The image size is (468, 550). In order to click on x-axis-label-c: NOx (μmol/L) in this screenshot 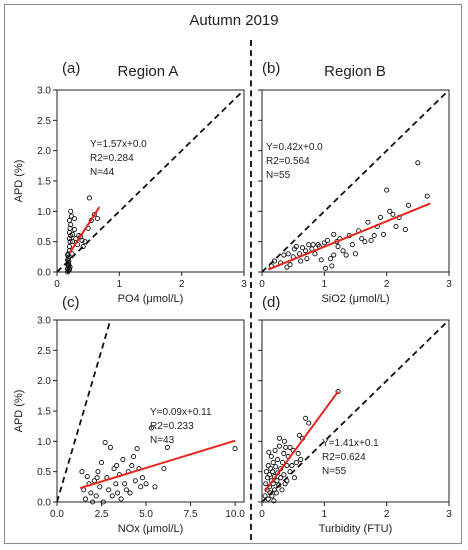, I will do `click(151, 529)`.